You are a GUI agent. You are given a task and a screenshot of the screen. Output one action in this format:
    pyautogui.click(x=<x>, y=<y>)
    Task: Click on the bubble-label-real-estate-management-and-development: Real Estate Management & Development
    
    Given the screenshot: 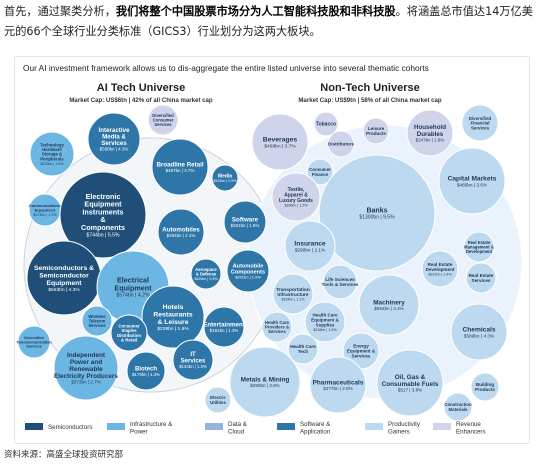 What is the action you would take?
    pyautogui.click(x=479, y=247)
    